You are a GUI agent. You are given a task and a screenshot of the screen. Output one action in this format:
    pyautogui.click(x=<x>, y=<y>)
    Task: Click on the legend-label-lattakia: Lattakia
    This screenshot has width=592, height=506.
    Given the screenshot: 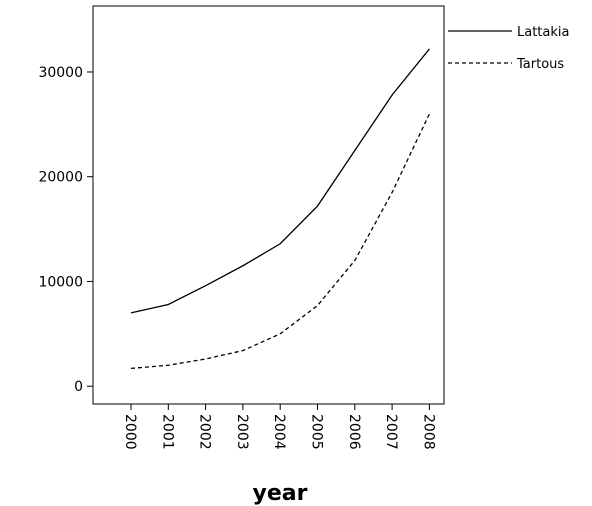 What is the action you would take?
    pyautogui.click(x=543, y=32)
    